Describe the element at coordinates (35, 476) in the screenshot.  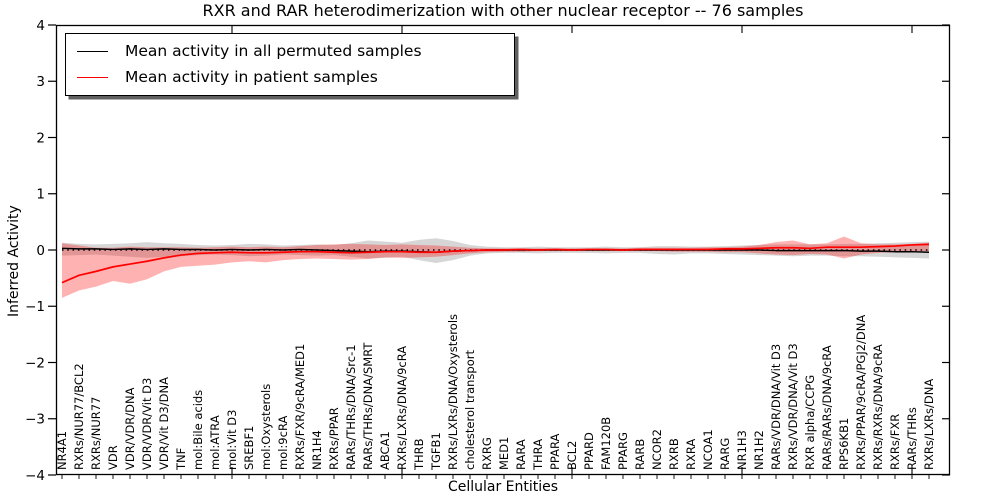
I see `y-tick-label: −4` at that location.